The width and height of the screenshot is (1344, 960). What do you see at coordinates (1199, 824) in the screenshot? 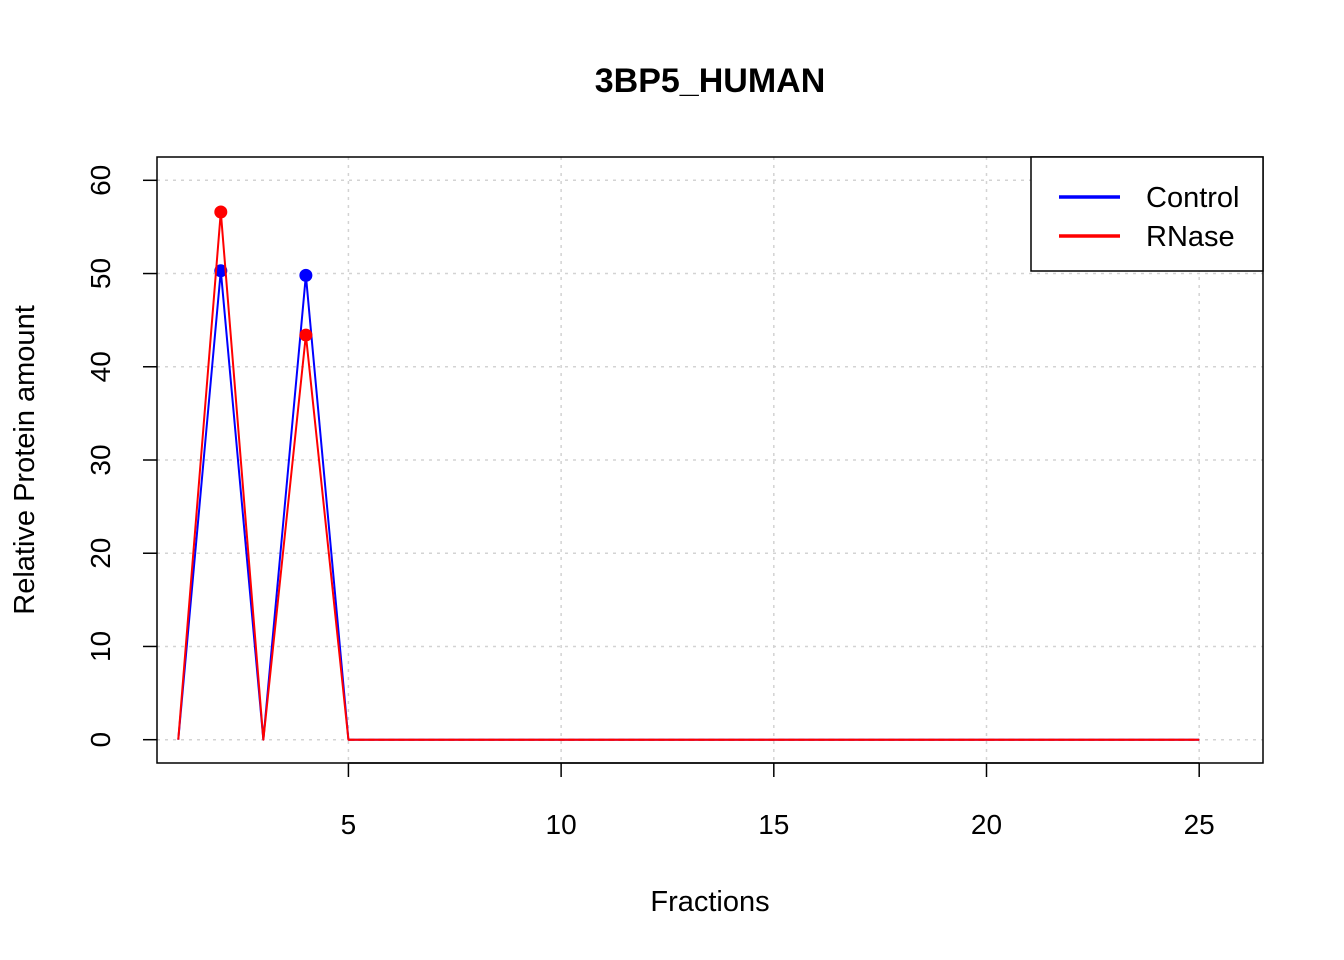
I see `x-tick-label: 25` at bounding box center [1199, 824].